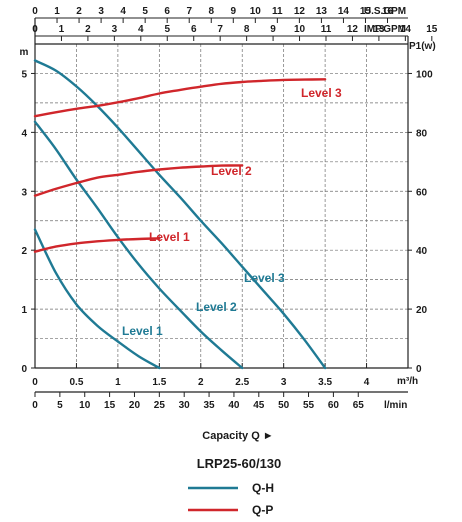 This screenshot has height=522, width=462. What do you see at coordinates (262, 510) in the screenshot?
I see `legend-label-q-p: Q-P` at bounding box center [262, 510].